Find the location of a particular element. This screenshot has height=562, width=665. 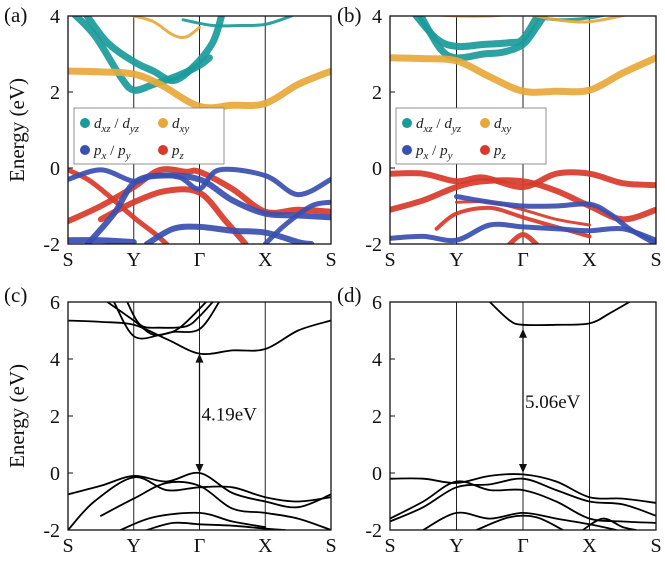

band-gap-label: 4.19eV is located at coordinates (230, 414).